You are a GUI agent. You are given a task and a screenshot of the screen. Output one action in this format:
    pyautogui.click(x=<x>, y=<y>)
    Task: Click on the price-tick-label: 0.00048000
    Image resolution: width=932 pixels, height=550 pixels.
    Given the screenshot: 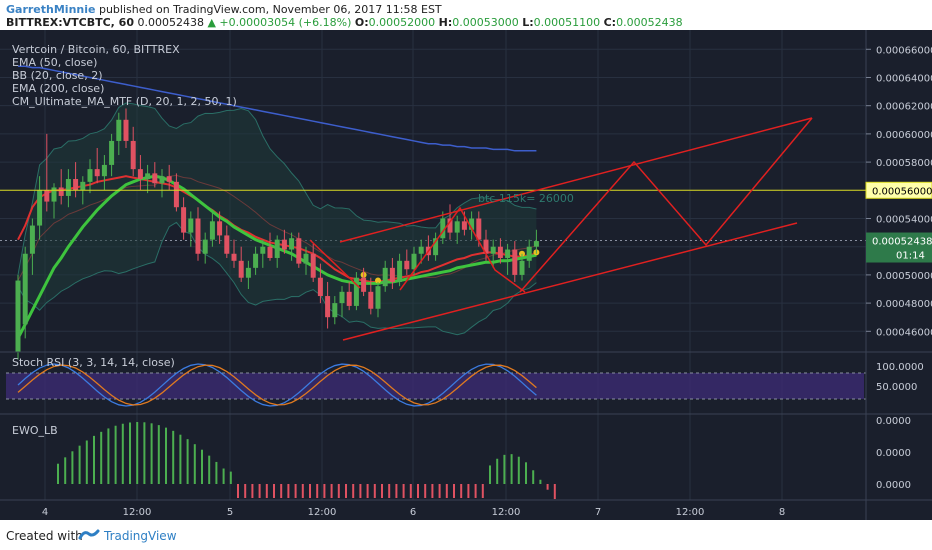 What is the action you would take?
    pyautogui.click(x=904, y=304)
    